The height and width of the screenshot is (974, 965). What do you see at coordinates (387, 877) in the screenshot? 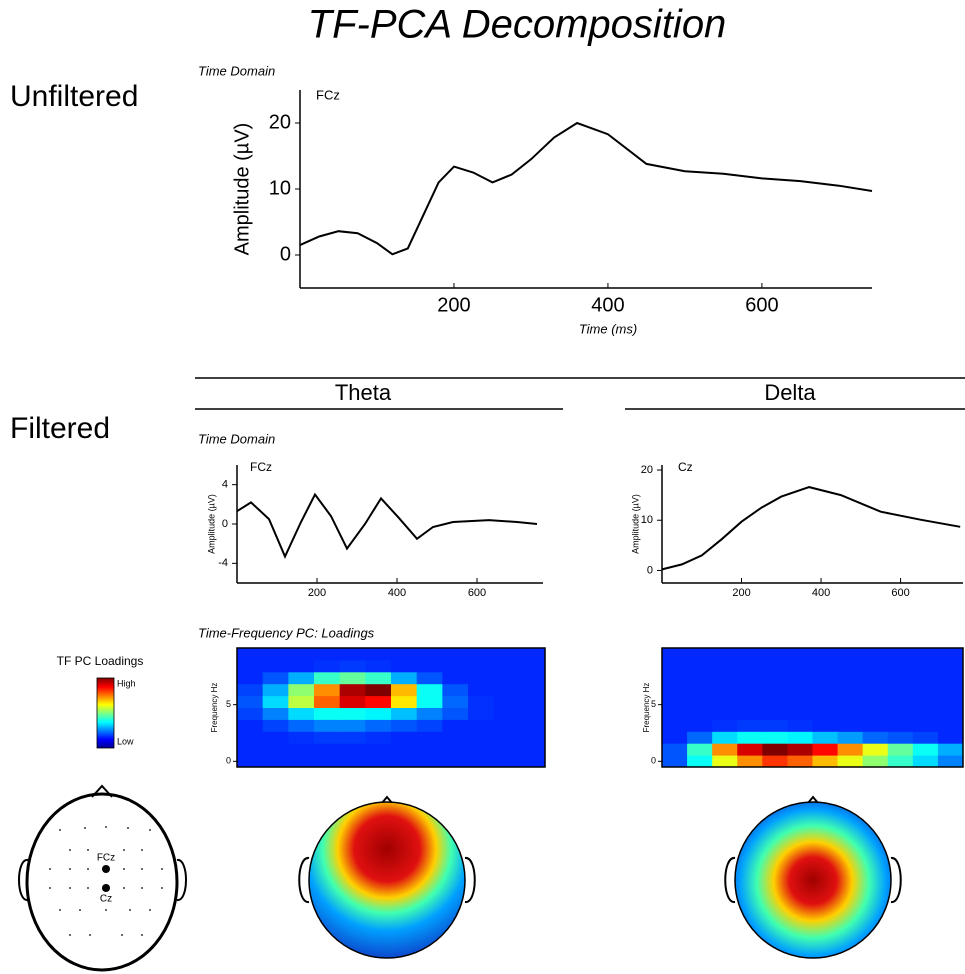
I see `topomap-theta` at bounding box center [387, 877].